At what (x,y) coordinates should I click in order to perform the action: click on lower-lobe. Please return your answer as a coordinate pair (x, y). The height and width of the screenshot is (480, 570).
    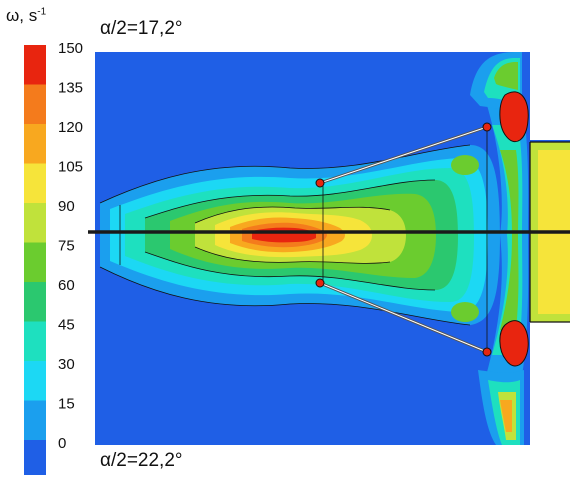
    Looking at the image, I should click on (514, 343).